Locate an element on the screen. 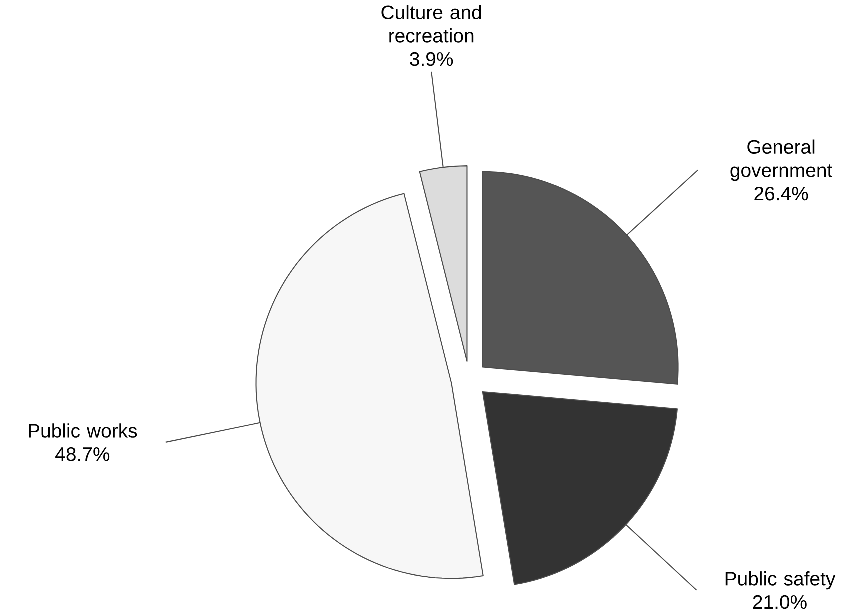 The image size is (864, 614). slice-label: Culture and recreation is located at coordinates (432, 24).